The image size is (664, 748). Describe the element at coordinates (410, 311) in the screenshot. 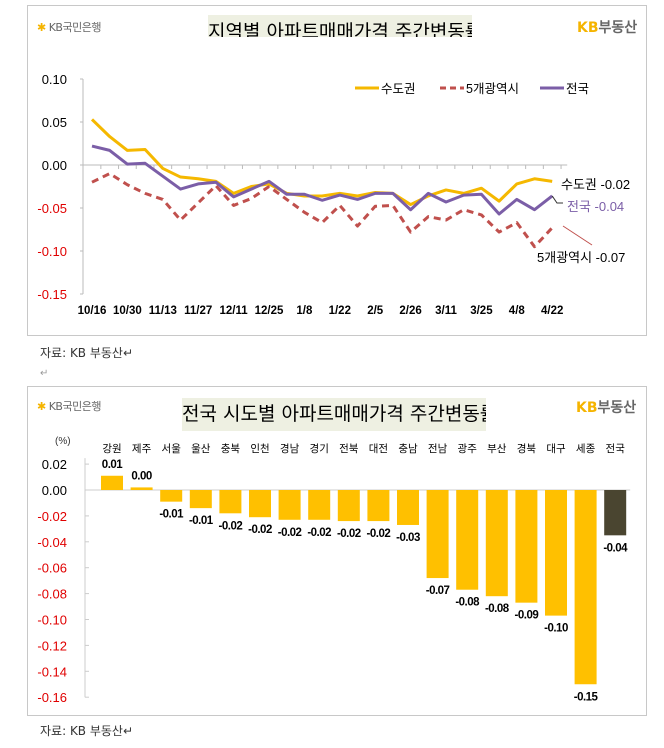

I see `x-tick-label: 2/26` at that location.